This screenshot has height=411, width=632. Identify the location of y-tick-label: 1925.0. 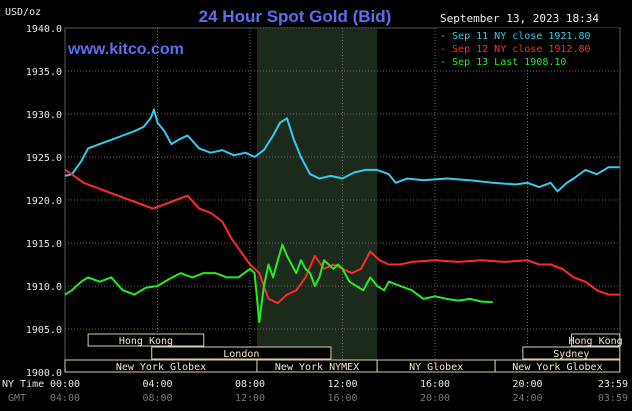
(44, 158).